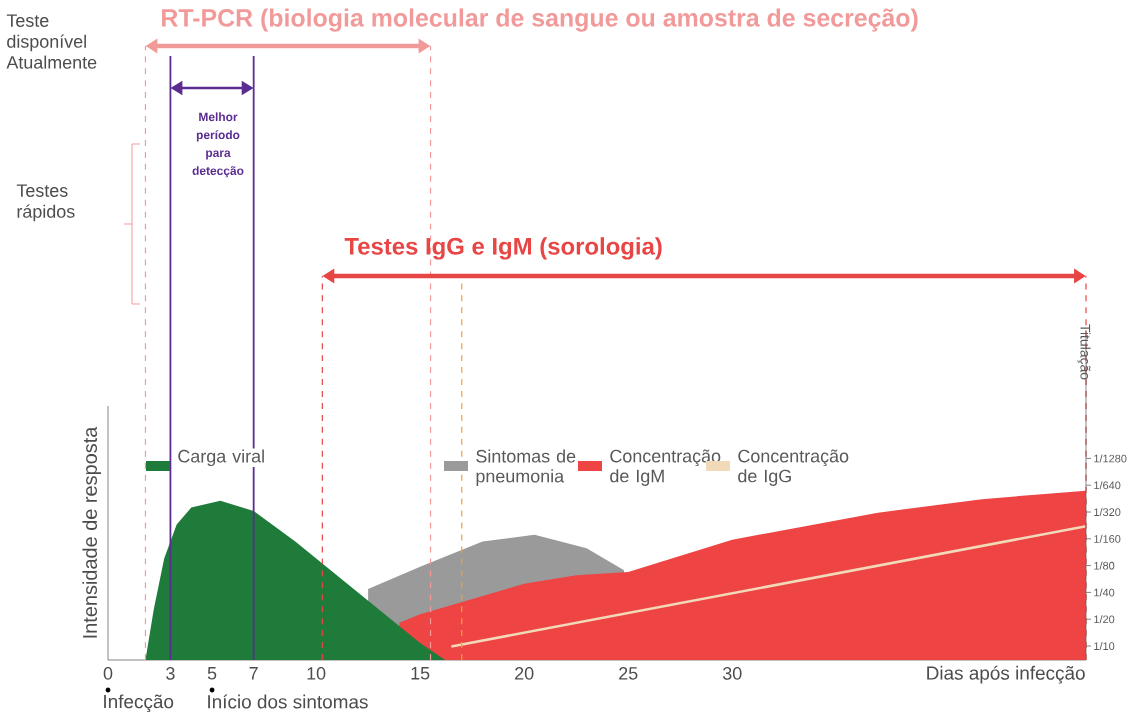  Describe the element at coordinates (288, 701) in the screenshot. I see `text: Início dos sintomas` at that location.